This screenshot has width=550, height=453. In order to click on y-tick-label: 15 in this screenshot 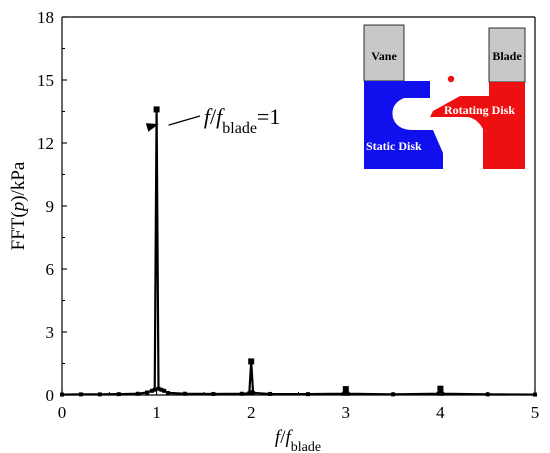, I will do `click(45, 80)`.